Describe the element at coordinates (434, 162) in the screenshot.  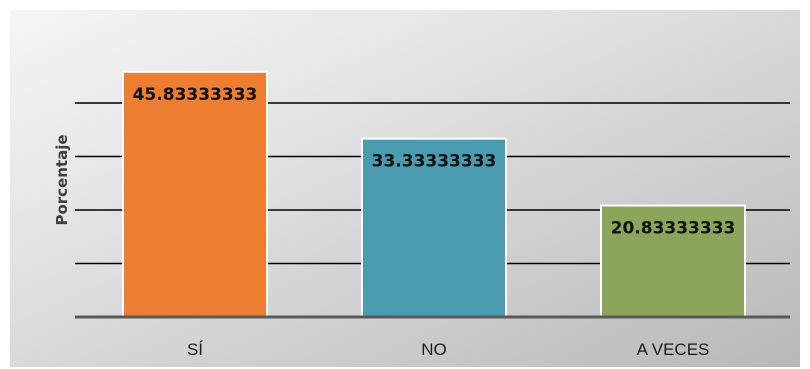
I see `data-label-2: 33.33333333` at that location.